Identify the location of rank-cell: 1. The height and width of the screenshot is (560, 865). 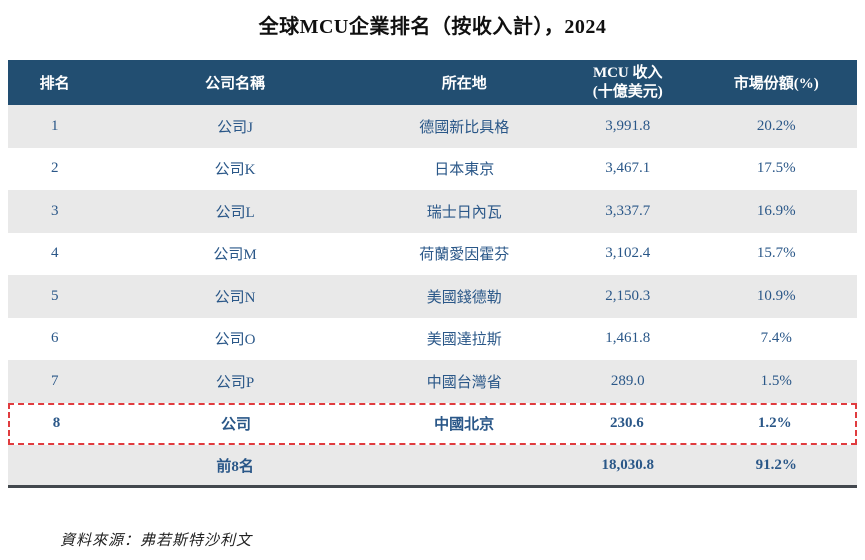
(54, 125).